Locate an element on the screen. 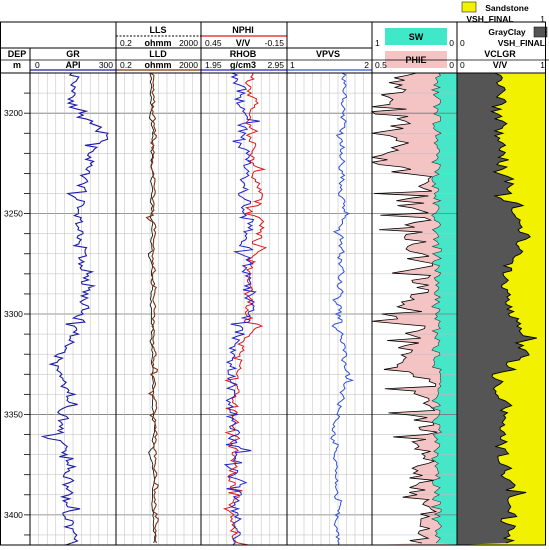 This screenshot has height=550, width=549. depth-unit: m is located at coordinates (17, 65).